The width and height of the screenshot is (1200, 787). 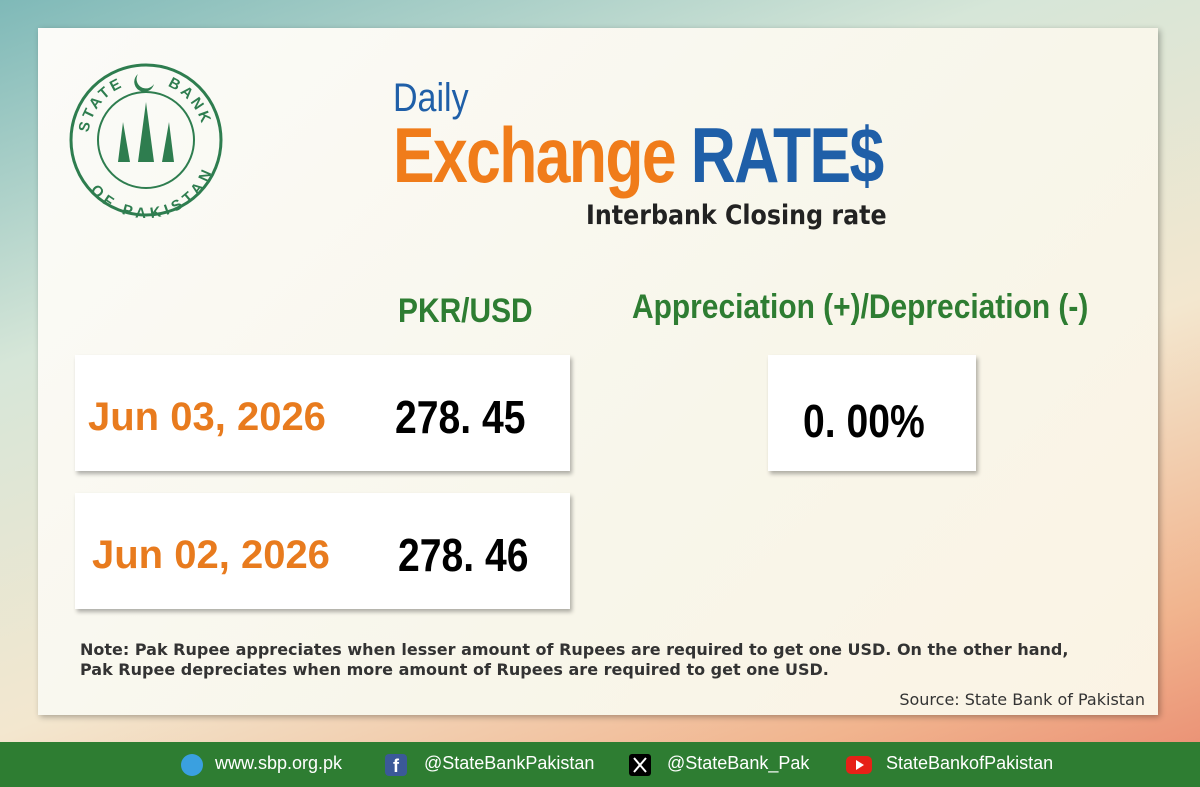 I want to click on column-header: Appreciation (+)/Depreciation (-), so click(x=860, y=307).